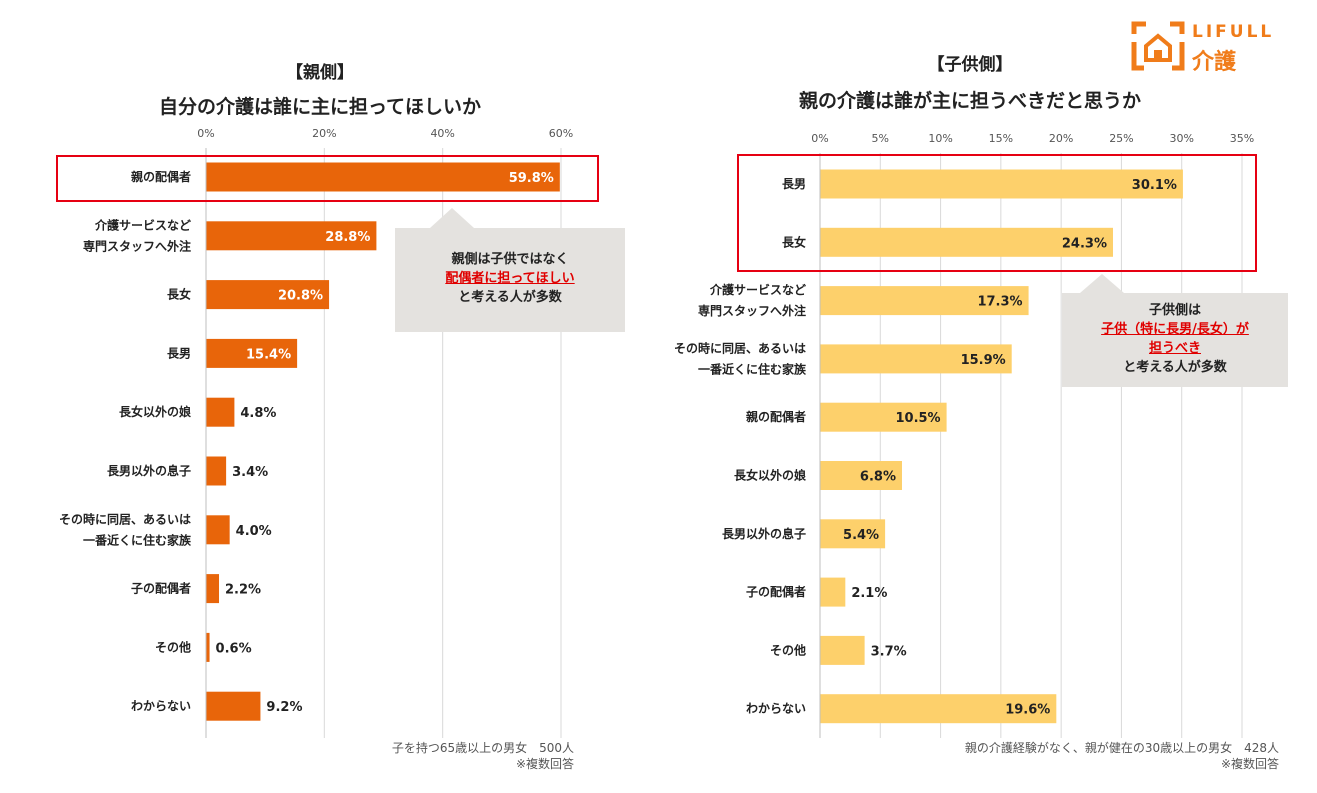 This screenshot has height=793, width=1317. Describe the element at coordinates (1061, 138) in the screenshot. I see `x-tick-label: 20%` at that location.